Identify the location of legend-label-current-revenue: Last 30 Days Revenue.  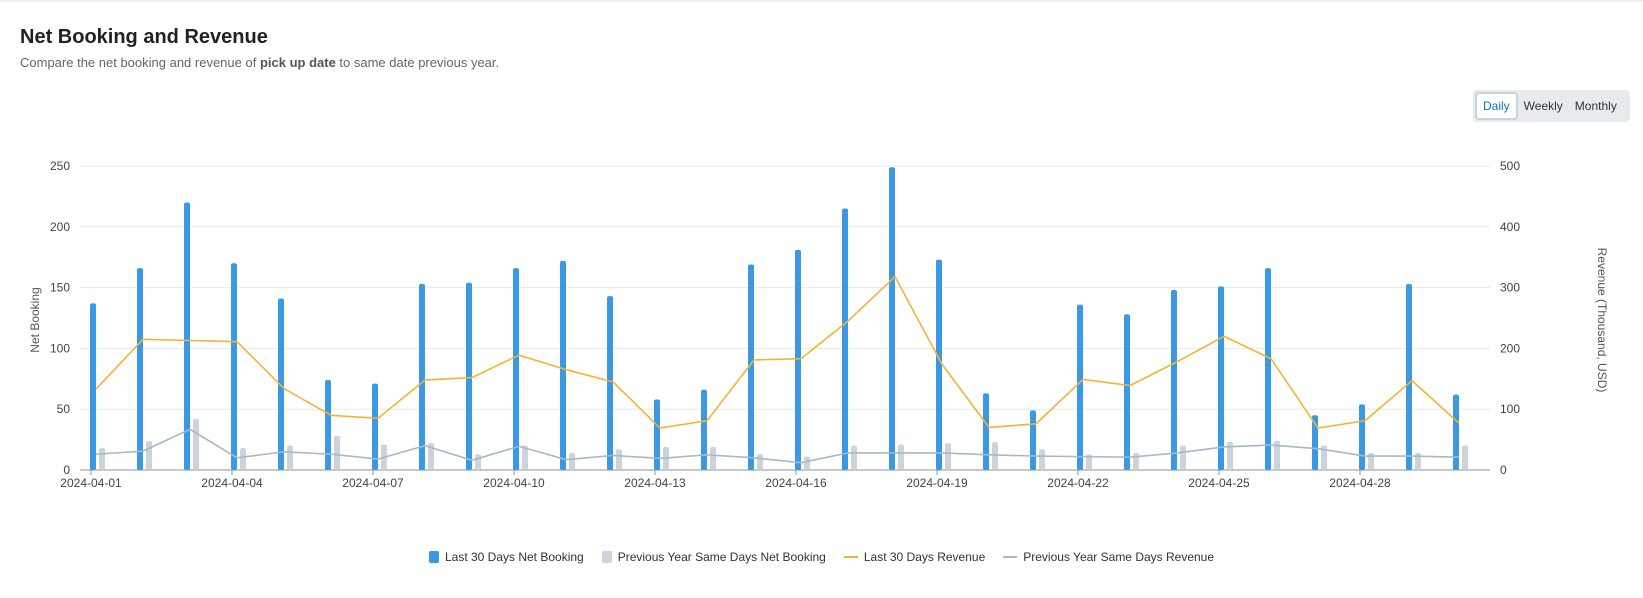
(924, 557).